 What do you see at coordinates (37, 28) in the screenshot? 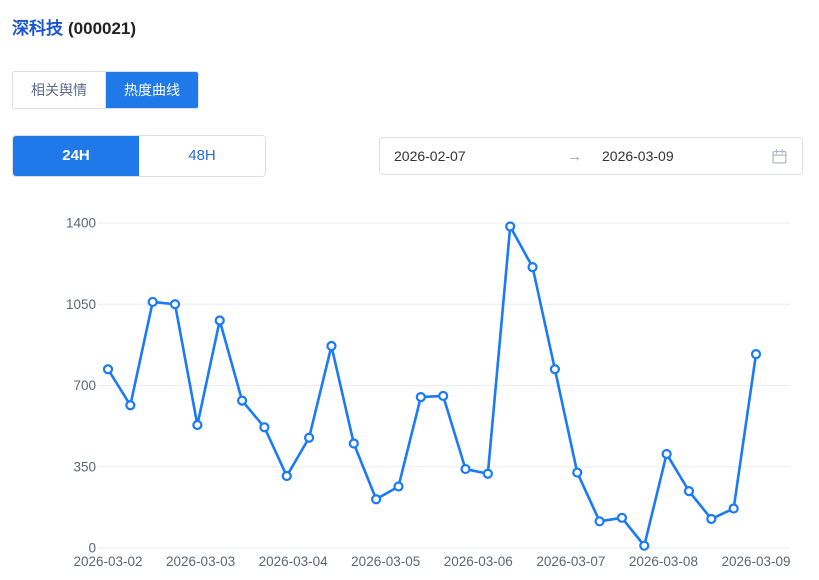
I see `stock-name: 深科技` at bounding box center [37, 28].